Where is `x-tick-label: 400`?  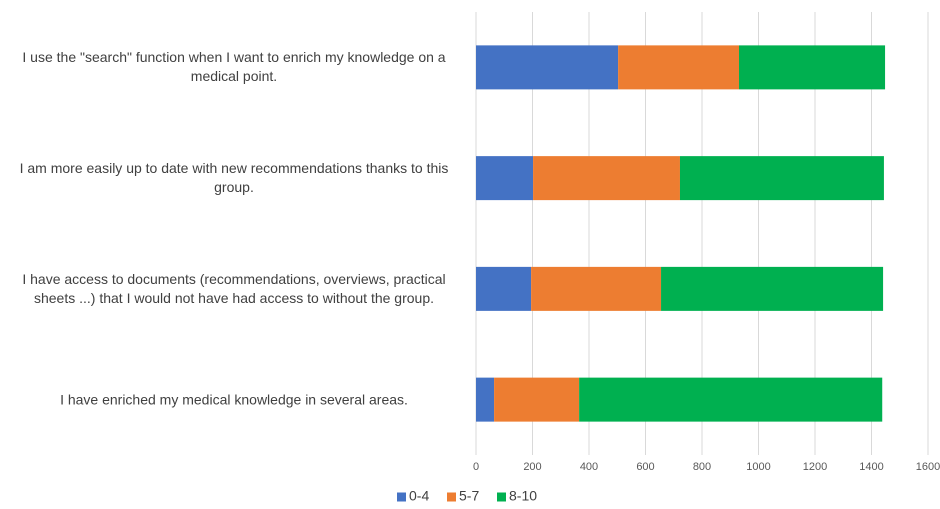
x-tick-label: 400 is located at coordinates (589, 467).